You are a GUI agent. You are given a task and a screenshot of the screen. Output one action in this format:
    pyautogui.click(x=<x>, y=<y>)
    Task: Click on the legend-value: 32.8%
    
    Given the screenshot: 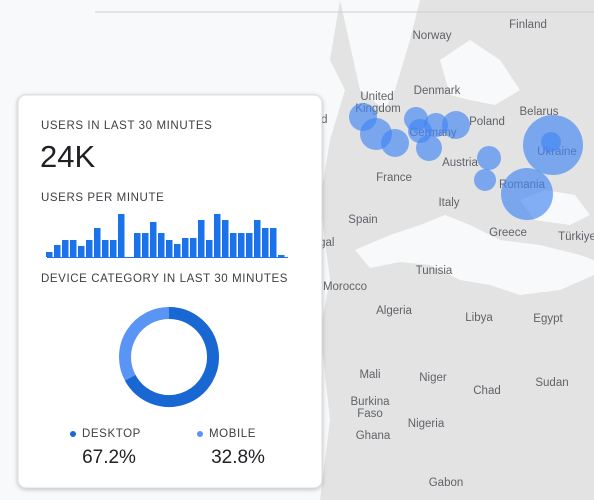 What is the action you would take?
    pyautogui.click(x=238, y=457)
    